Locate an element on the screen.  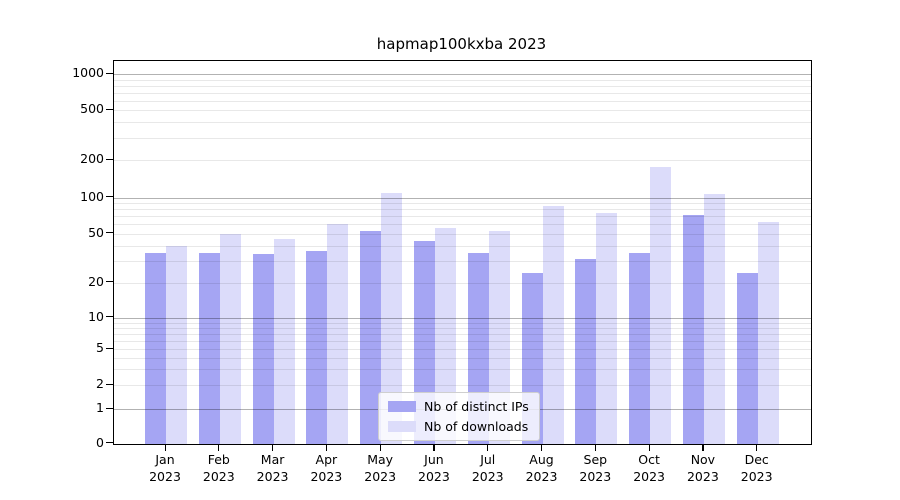
y-tick-label: 5 is located at coordinates (100, 348).